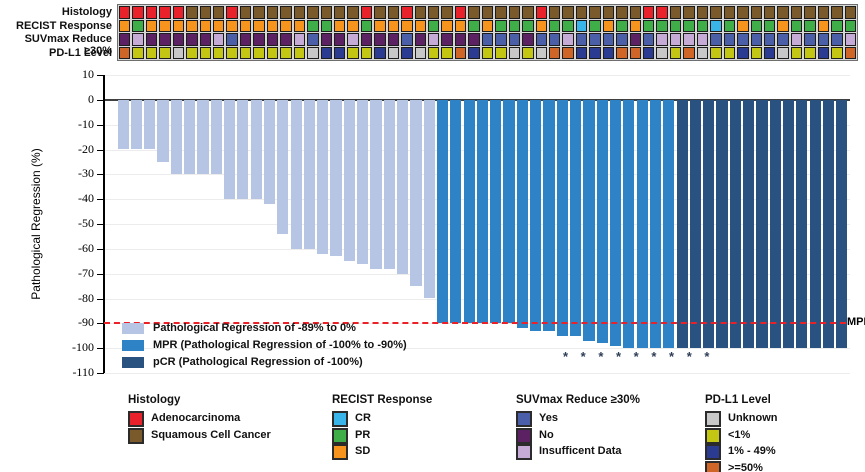  Describe the element at coordinates (36, 224) in the screenshot. I see `y-axis-title-text: Pathological Regression (%)` at that location.